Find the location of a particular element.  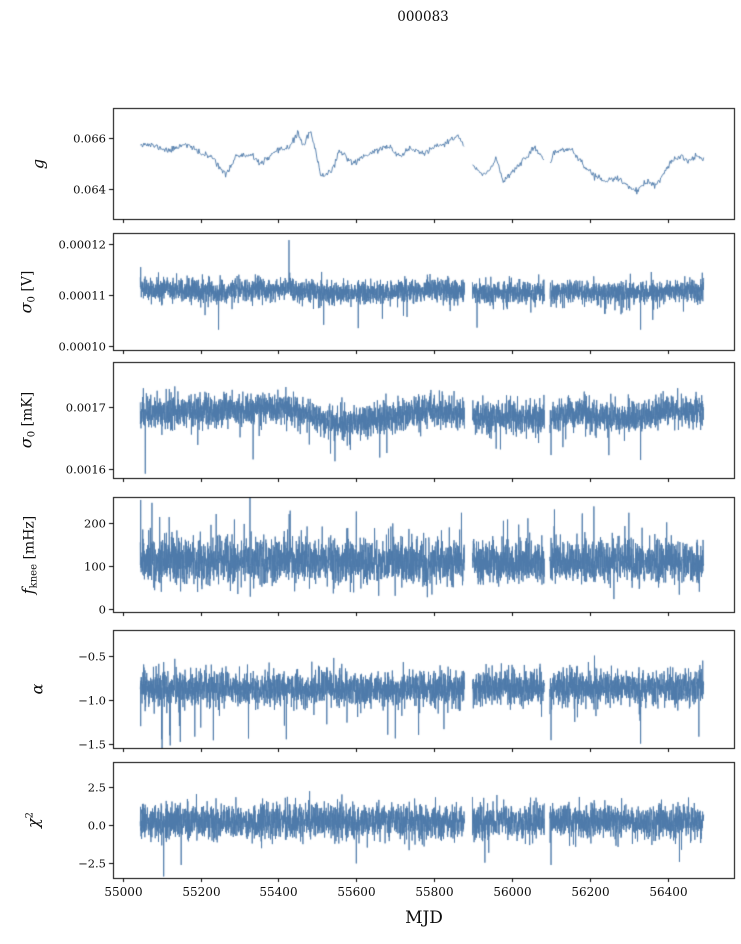

y-tick-label-fknee: 200 is located at coordinates (95, 523).